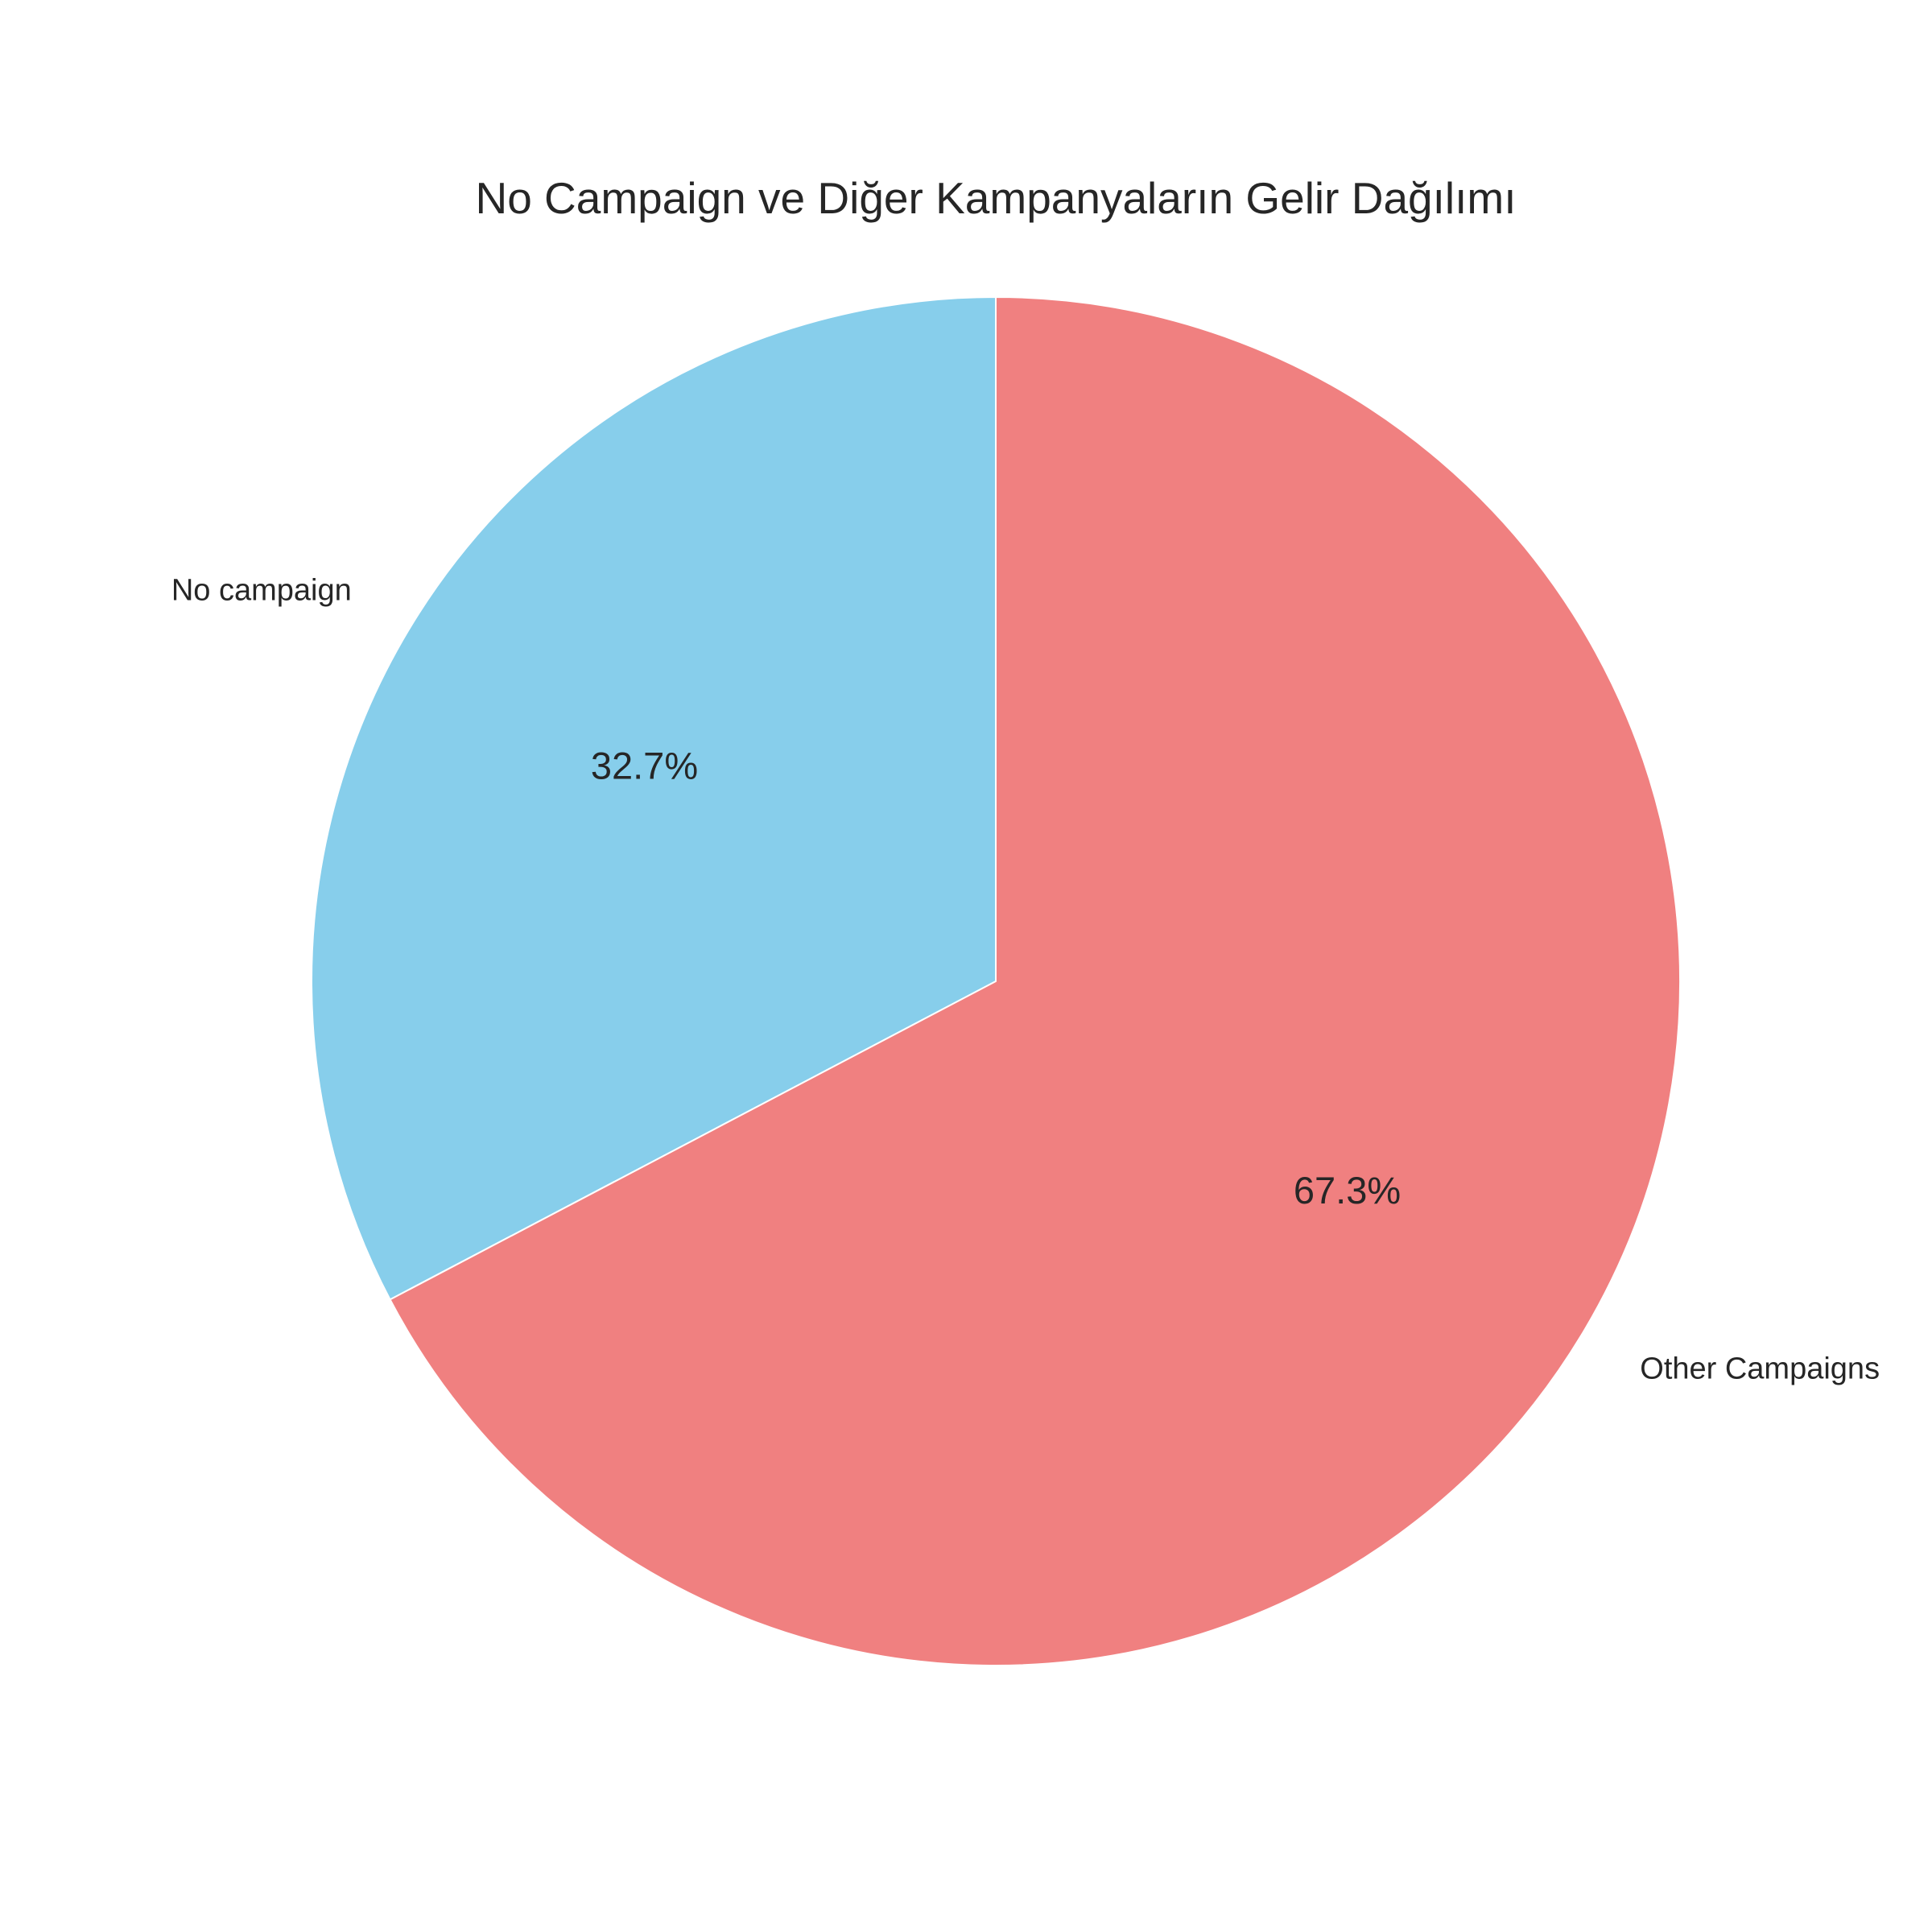 Image resolution: width=1932 pixels, height=1932 pixels. I want to click on slice-category-label: No campaign, so click(261, 591).